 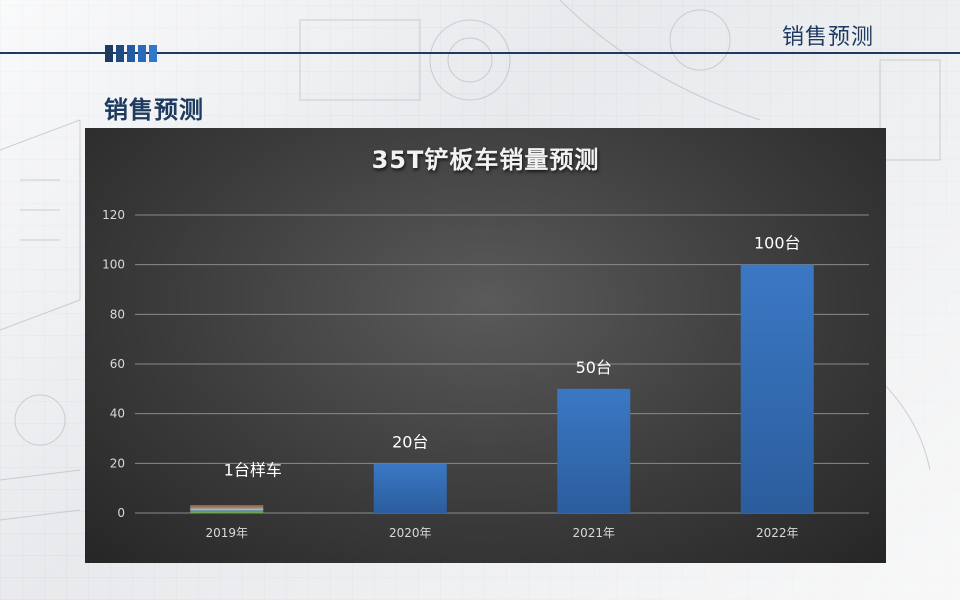 I want to click on y-tick-label: 120, so click(x=113, y=215).